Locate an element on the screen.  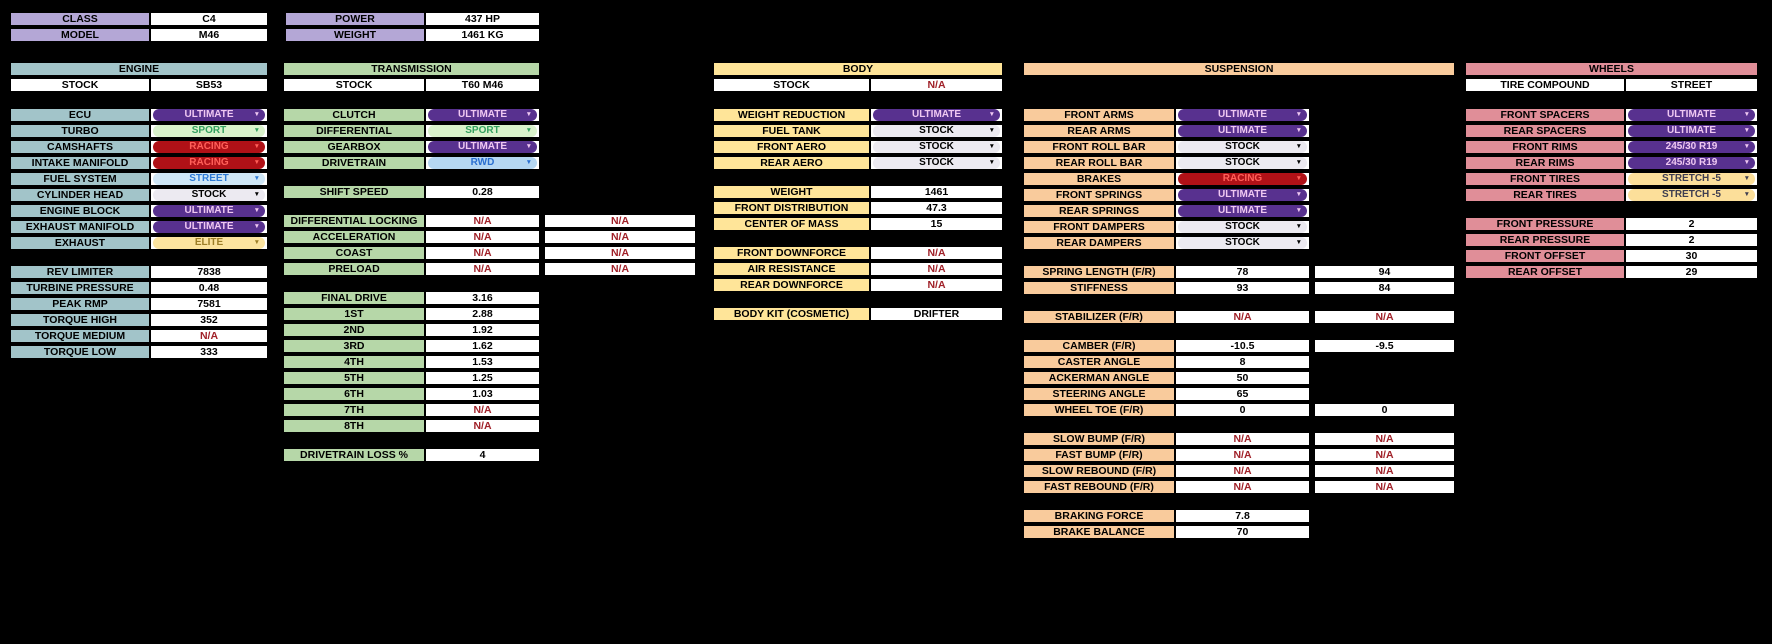
front-springs-dropdown: ULTIMATE ▼ is located at coordinates (1242, 195).